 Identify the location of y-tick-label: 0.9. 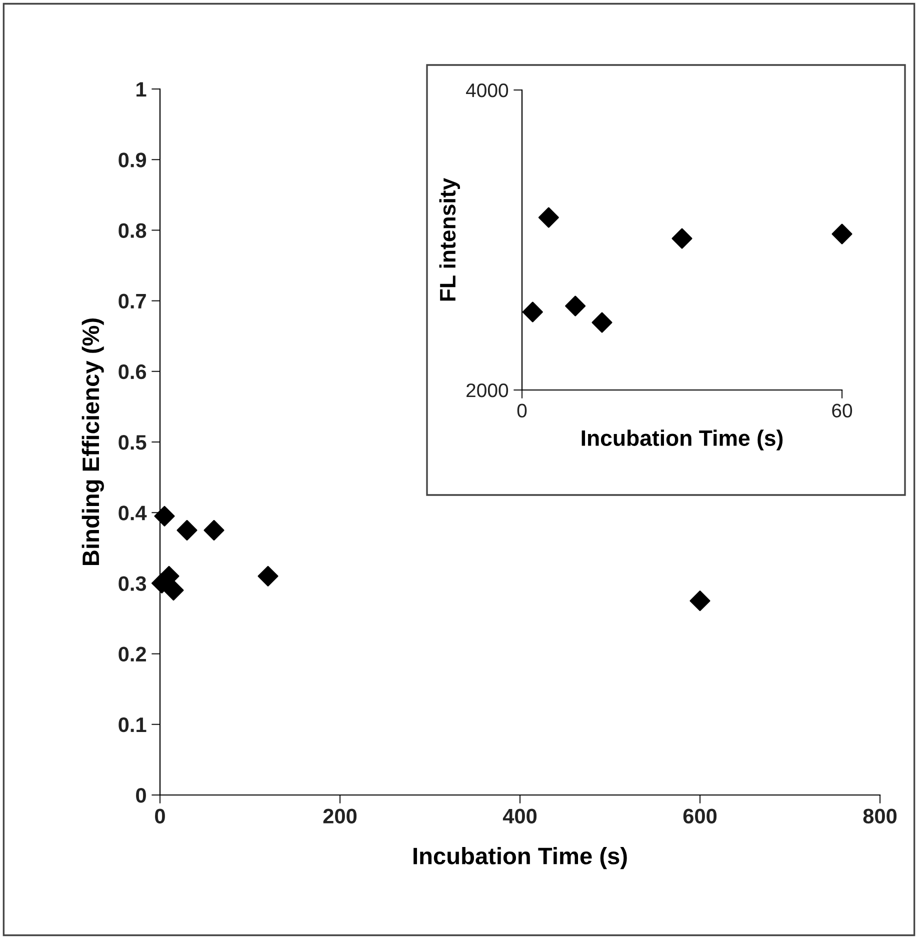
(132, 160).